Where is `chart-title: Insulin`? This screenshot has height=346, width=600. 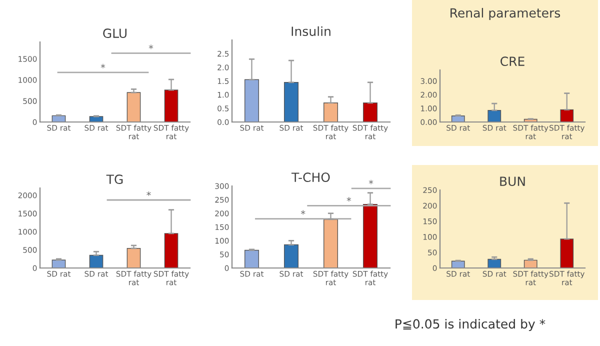
chart-title: Insulin is located at coordinates (311, 31).